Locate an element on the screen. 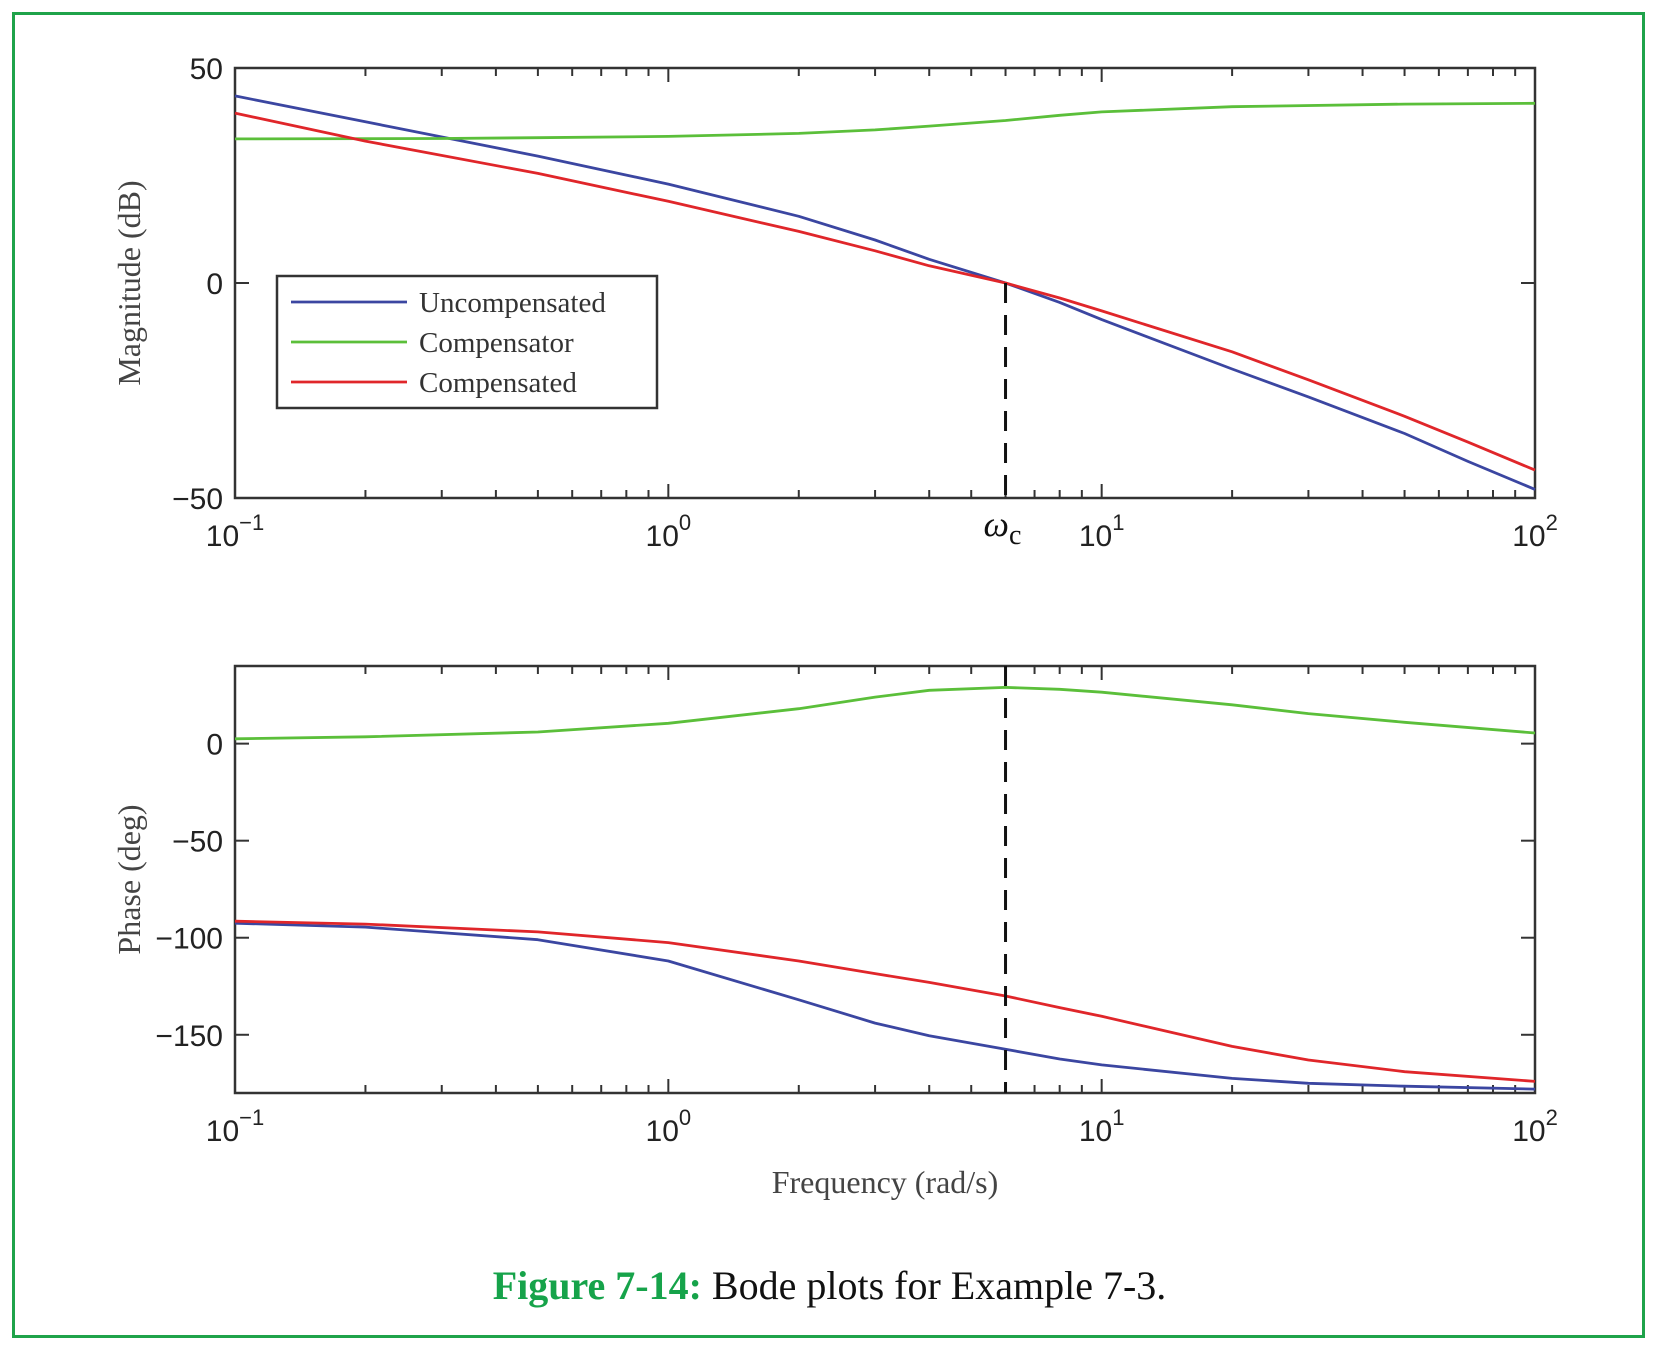  y-tick-label: −150 is located at coordinates (189, 1036).